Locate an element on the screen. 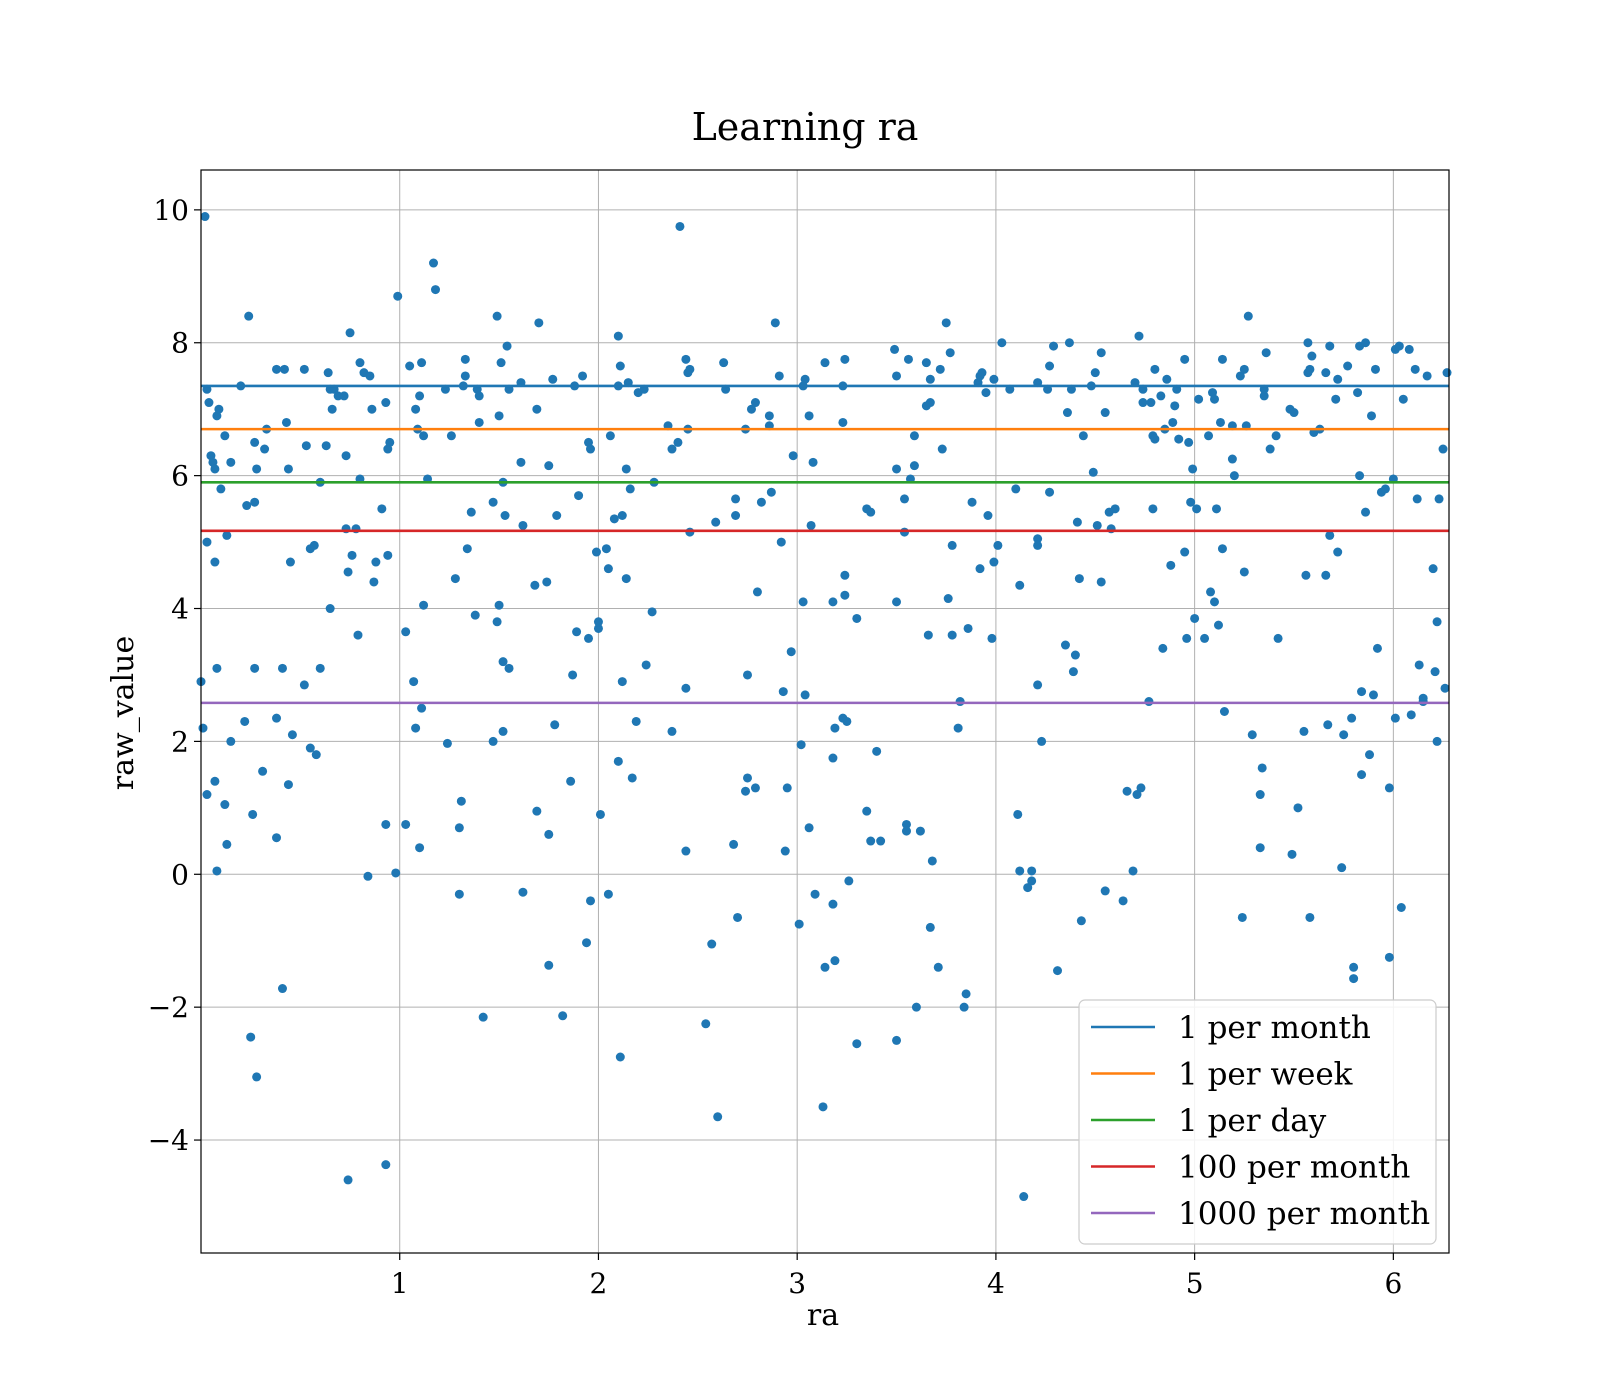 This screenshot has width=1600, height=1400. legend-label: 100 per month is located at coordinates (1294, 1168).